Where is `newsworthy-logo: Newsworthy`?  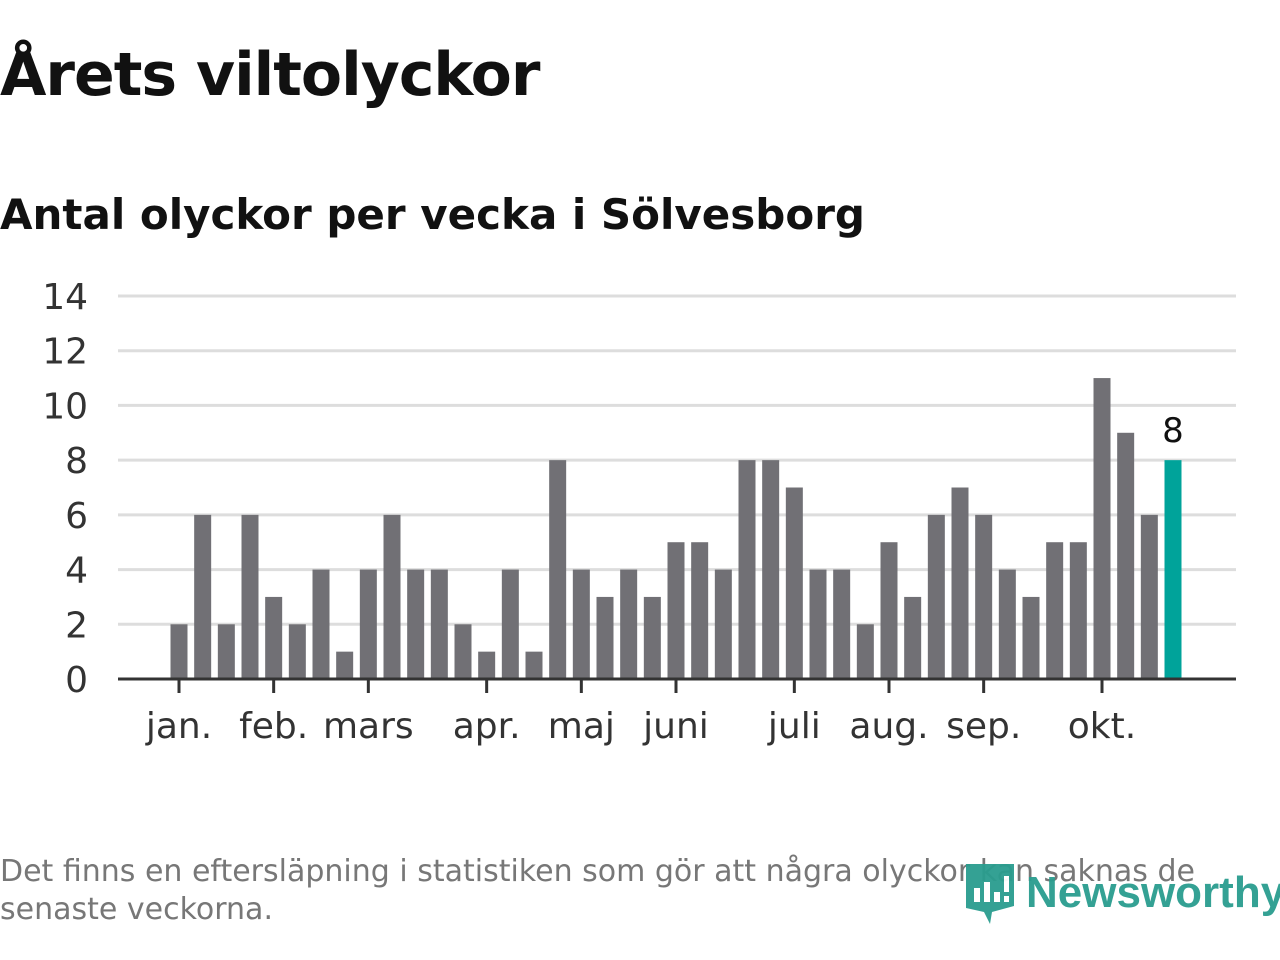 newsworthy-logo: Newsworthy is located at coordinates (1122, 893).